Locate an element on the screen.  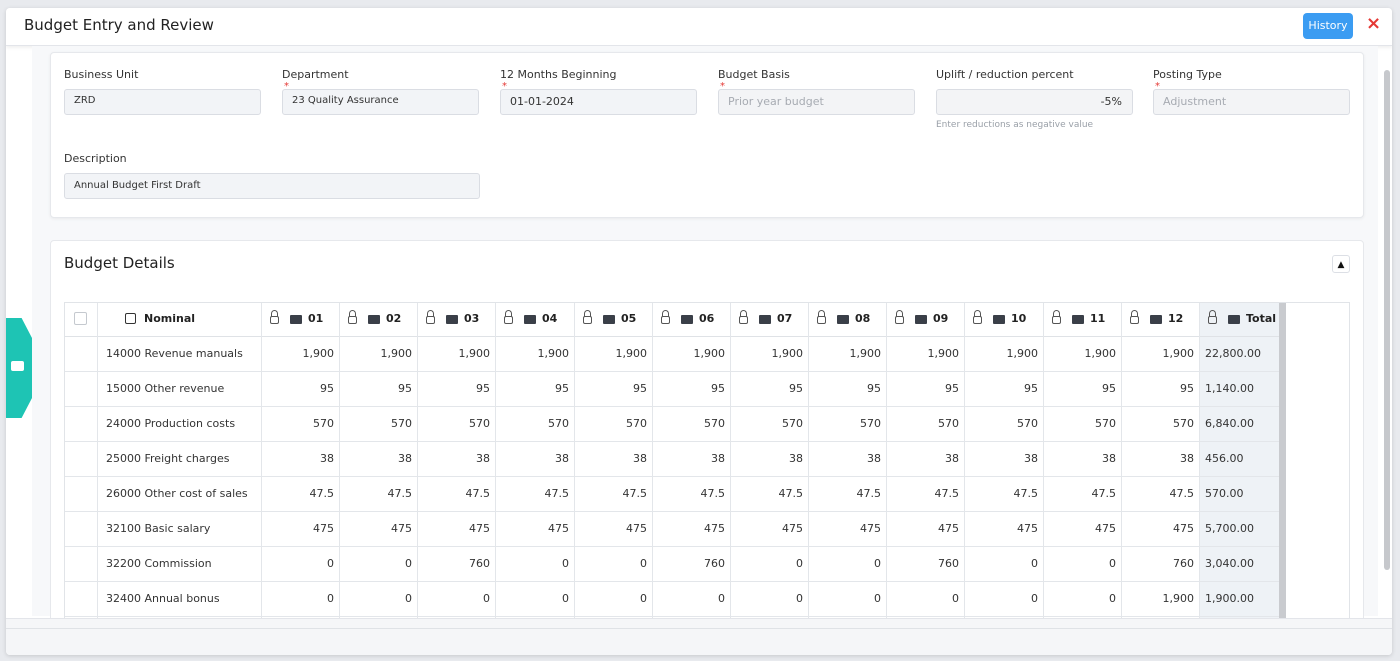
column-header: 10 is located at coordinates (1003, 319).